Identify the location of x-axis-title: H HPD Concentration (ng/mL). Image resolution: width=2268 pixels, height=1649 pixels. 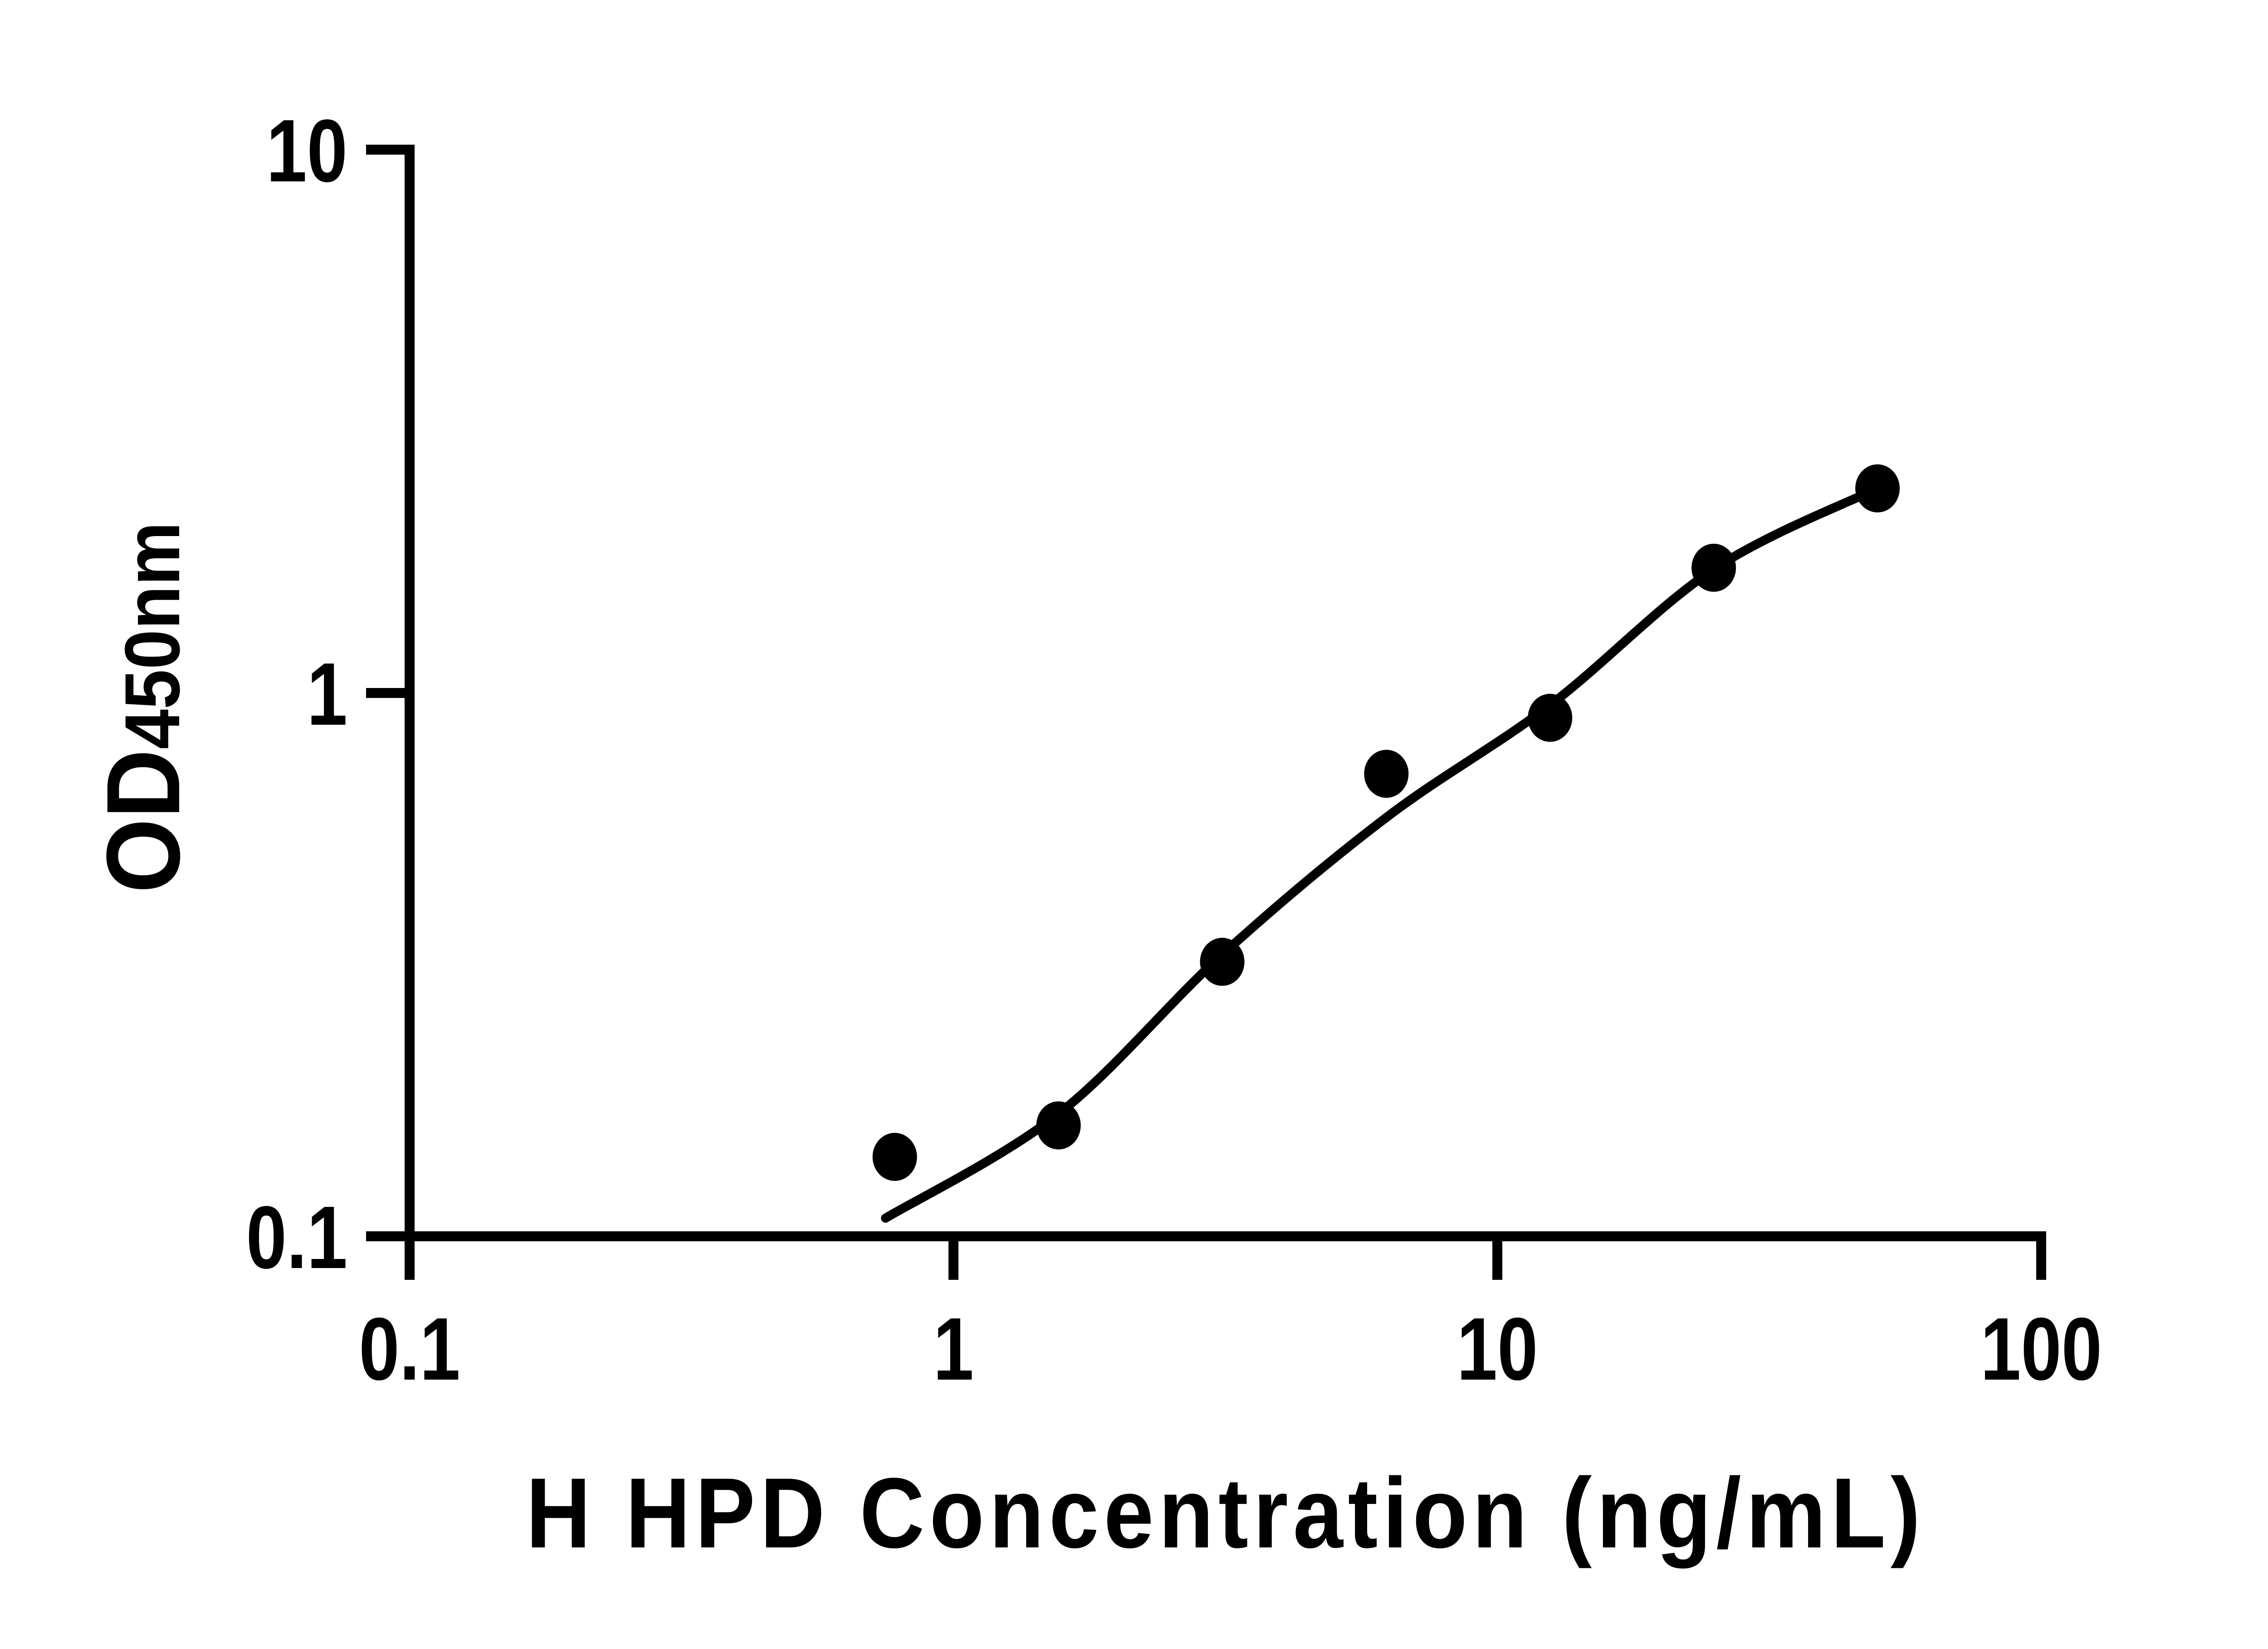
(1226, 1514).